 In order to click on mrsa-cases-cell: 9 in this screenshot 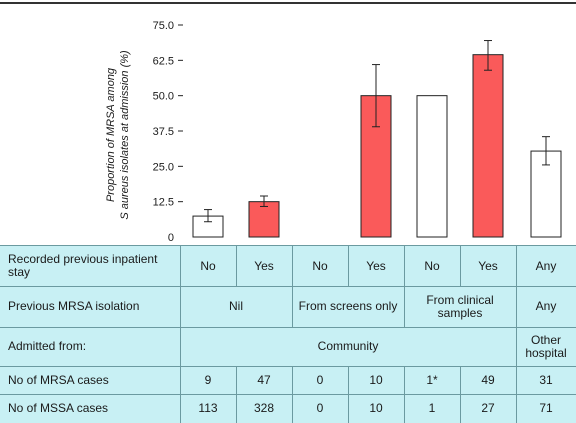, I will do `click(208, 379)`.